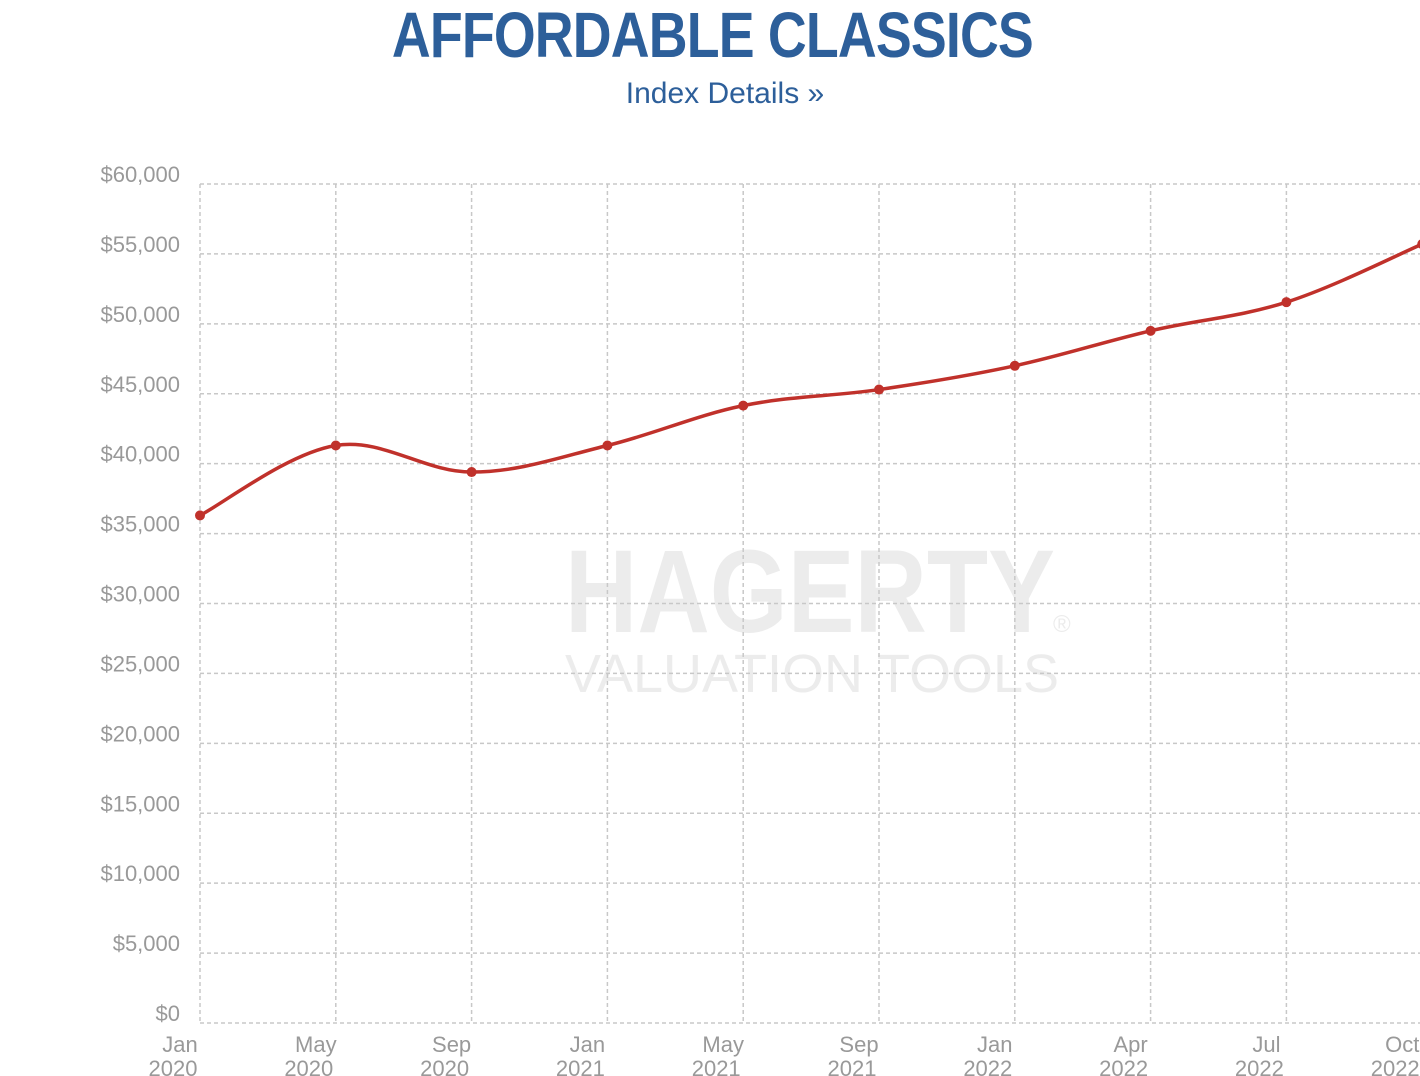 The height and width of the screenshot is (1076, 1420). What do you see at coordinates (1266, 1044) in the screenshot?
I see `x-tick-month: Jul` at bounding box center [1266, 1044].